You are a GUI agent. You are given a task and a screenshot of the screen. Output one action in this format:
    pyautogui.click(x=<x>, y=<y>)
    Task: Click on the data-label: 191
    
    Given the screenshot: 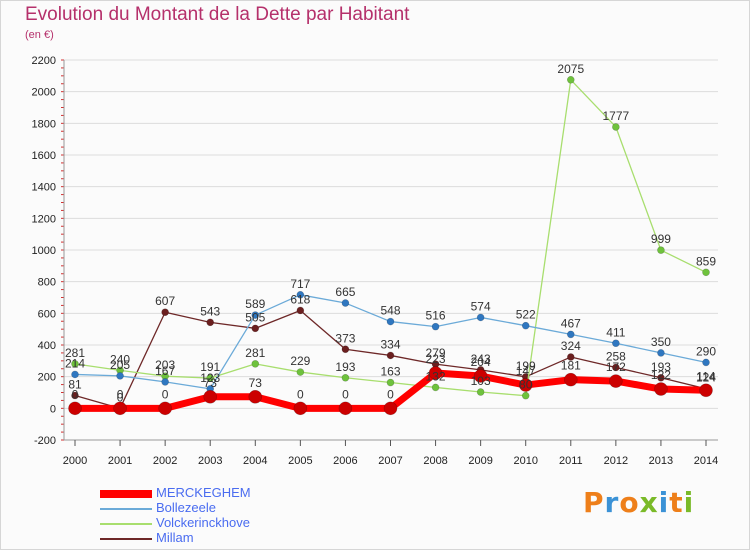 What is the action you would take?
    pyautogui.click(x=210, y=367)
    